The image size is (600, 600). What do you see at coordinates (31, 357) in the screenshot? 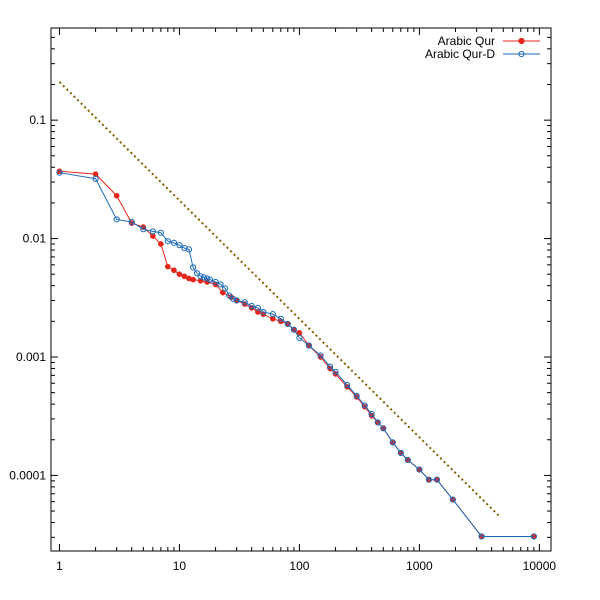
I see `y-tick-label: 0.001` at bounding box center [31, 357].